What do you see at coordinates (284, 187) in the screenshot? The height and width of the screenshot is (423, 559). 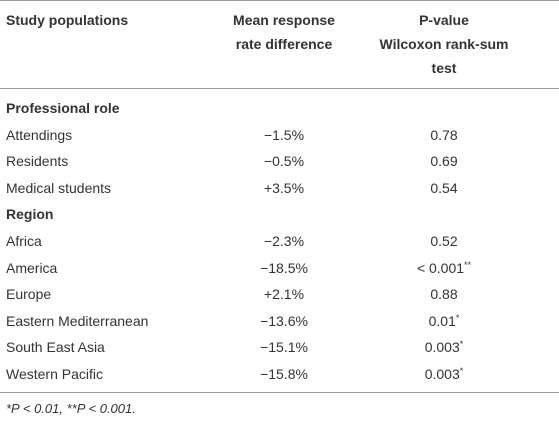 I see `difference: +3.5%` at bounding box center [284, 187].